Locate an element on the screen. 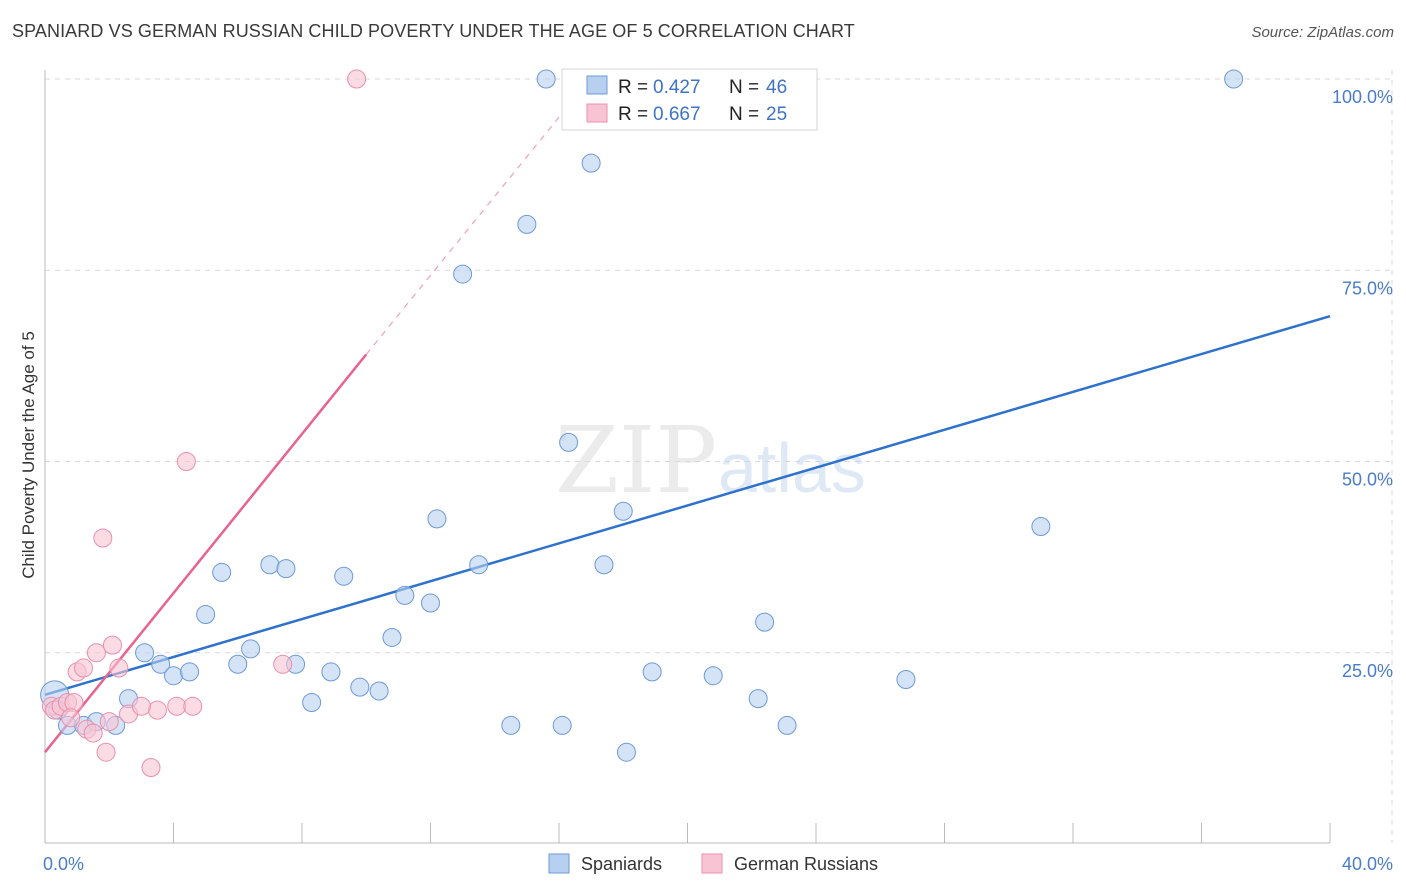  y-tick-label: 50.0% is located at coordinates (1367, 480).